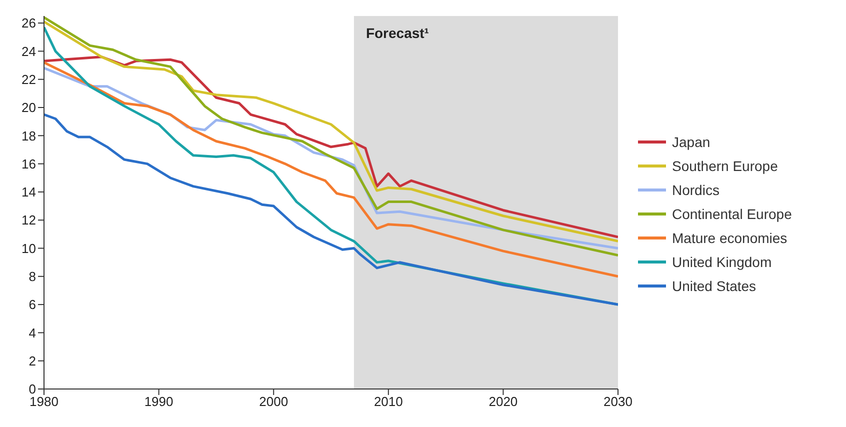 The image size is (846, 427). Describe the element at coordinates (503, 402) in the screenshot. I see `x-tick-label: 2020` at that location.